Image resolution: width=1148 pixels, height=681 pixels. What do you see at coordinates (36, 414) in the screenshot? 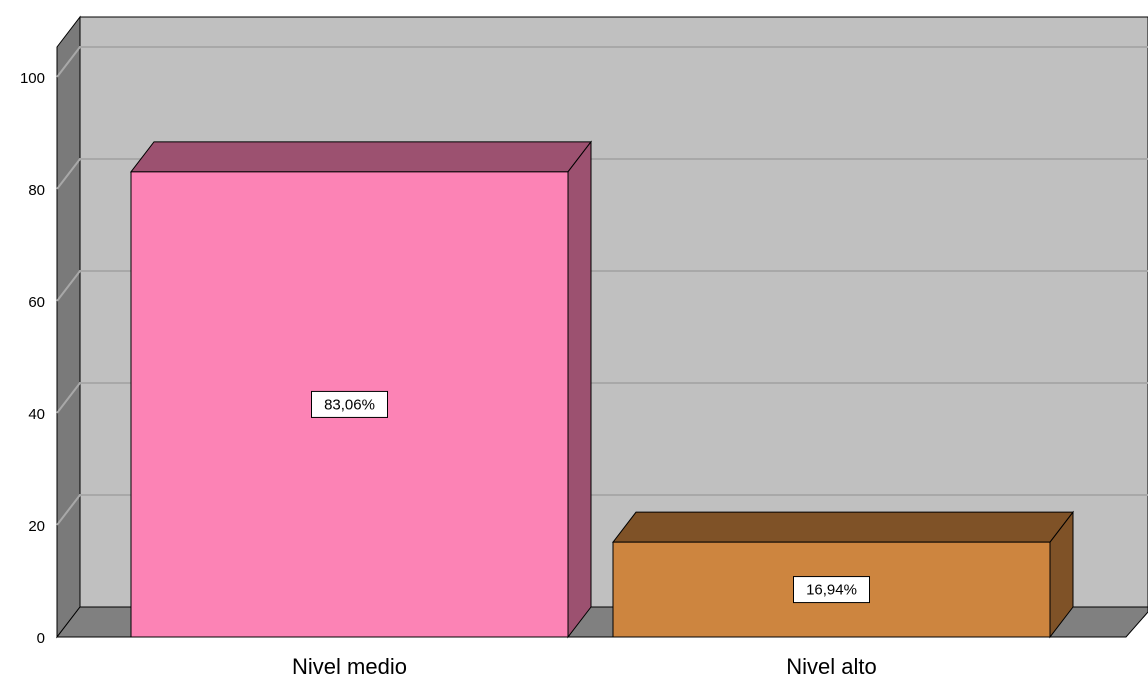
I see `y-tick-label: 40` at bounding box center [36, 414].